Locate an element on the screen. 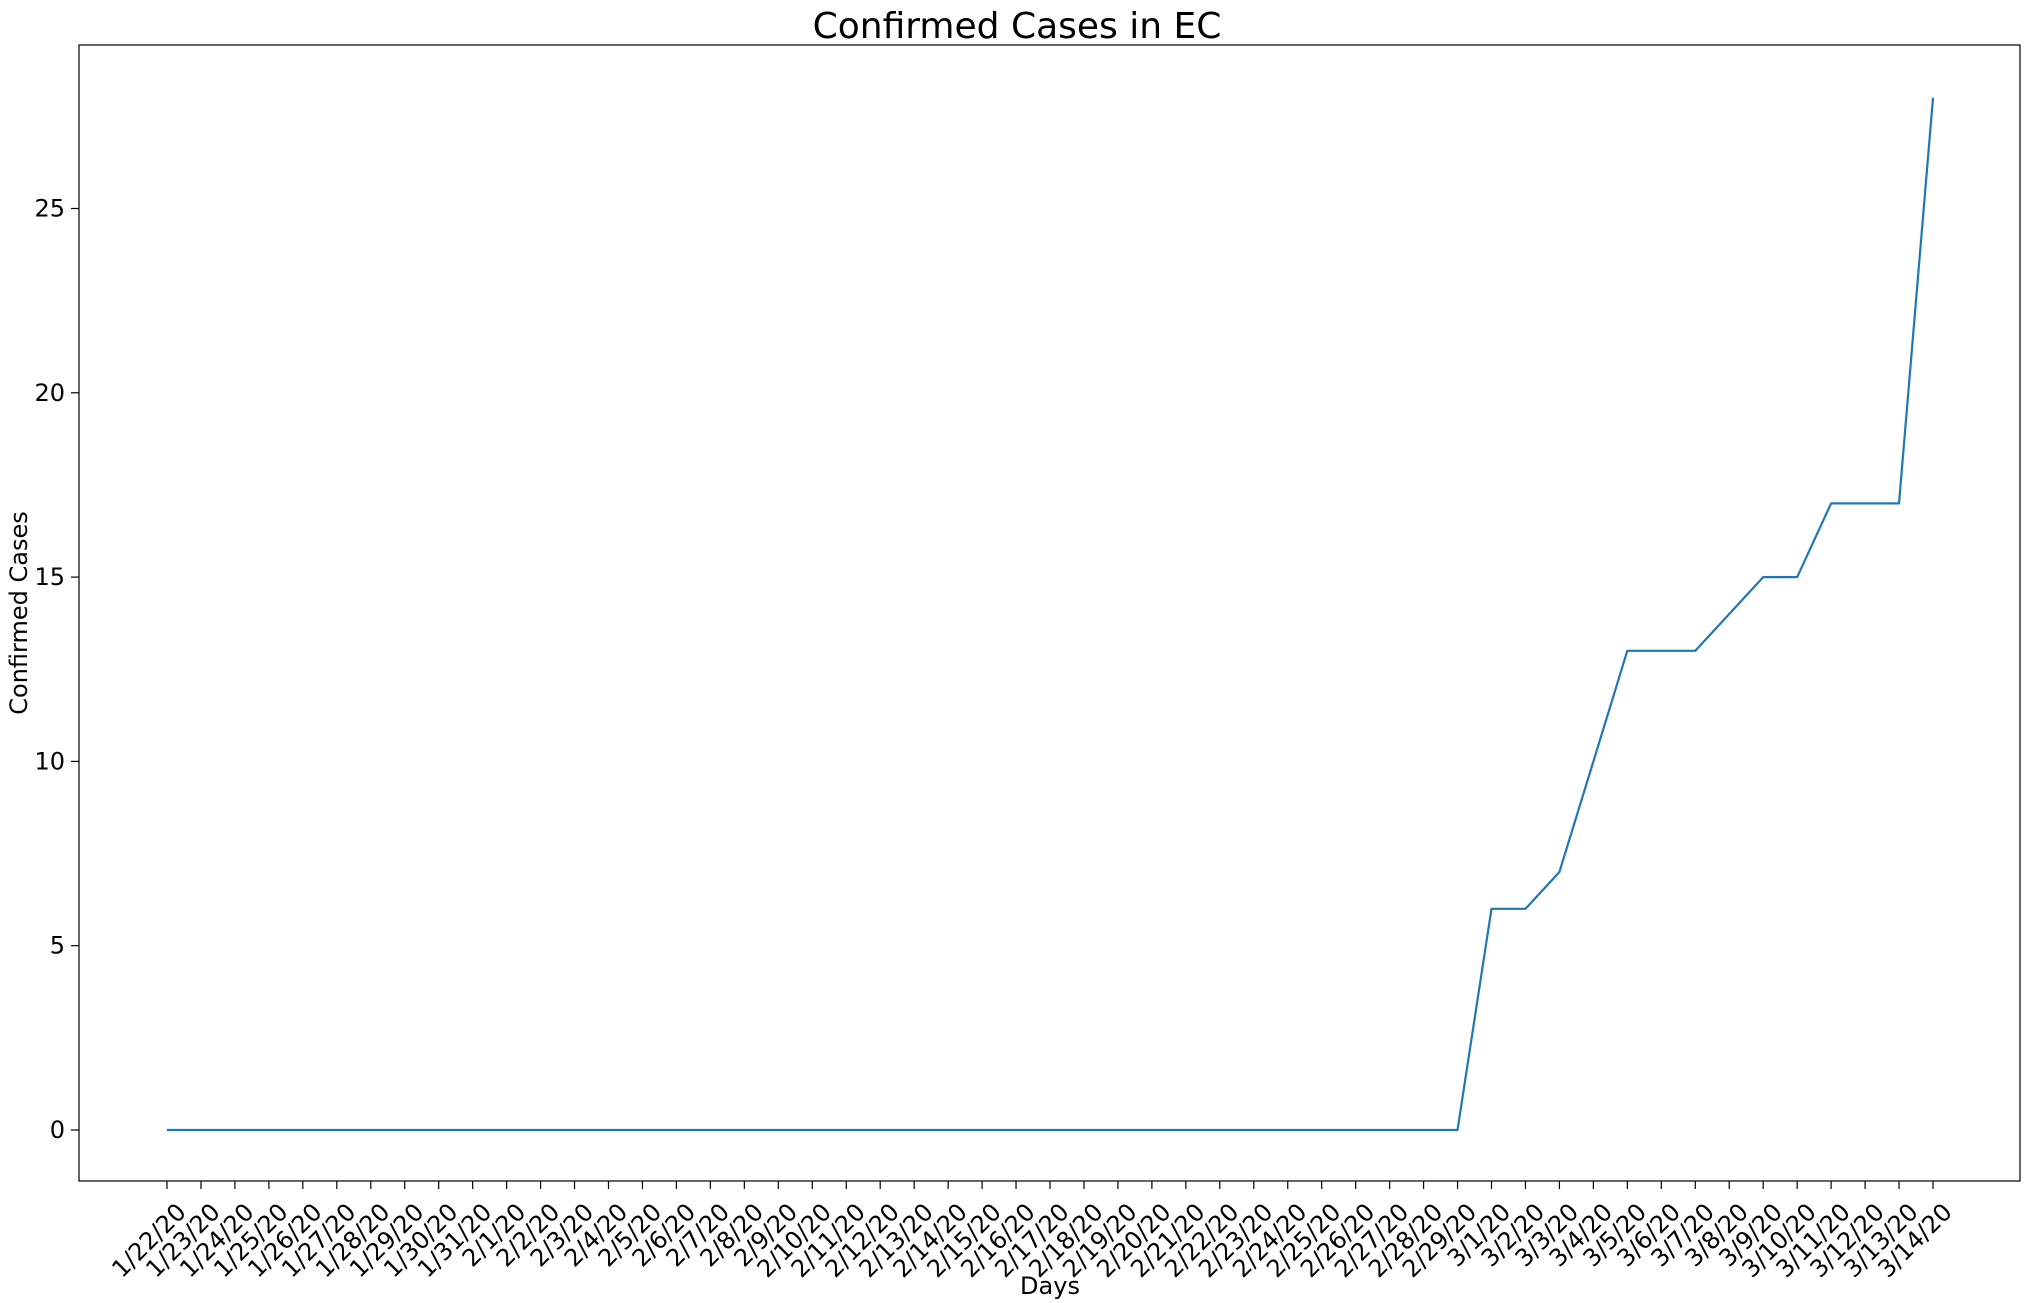 This screenshot has height=1303, width=2029. y-tick-label: 10 is located at coordinates (49, 761).